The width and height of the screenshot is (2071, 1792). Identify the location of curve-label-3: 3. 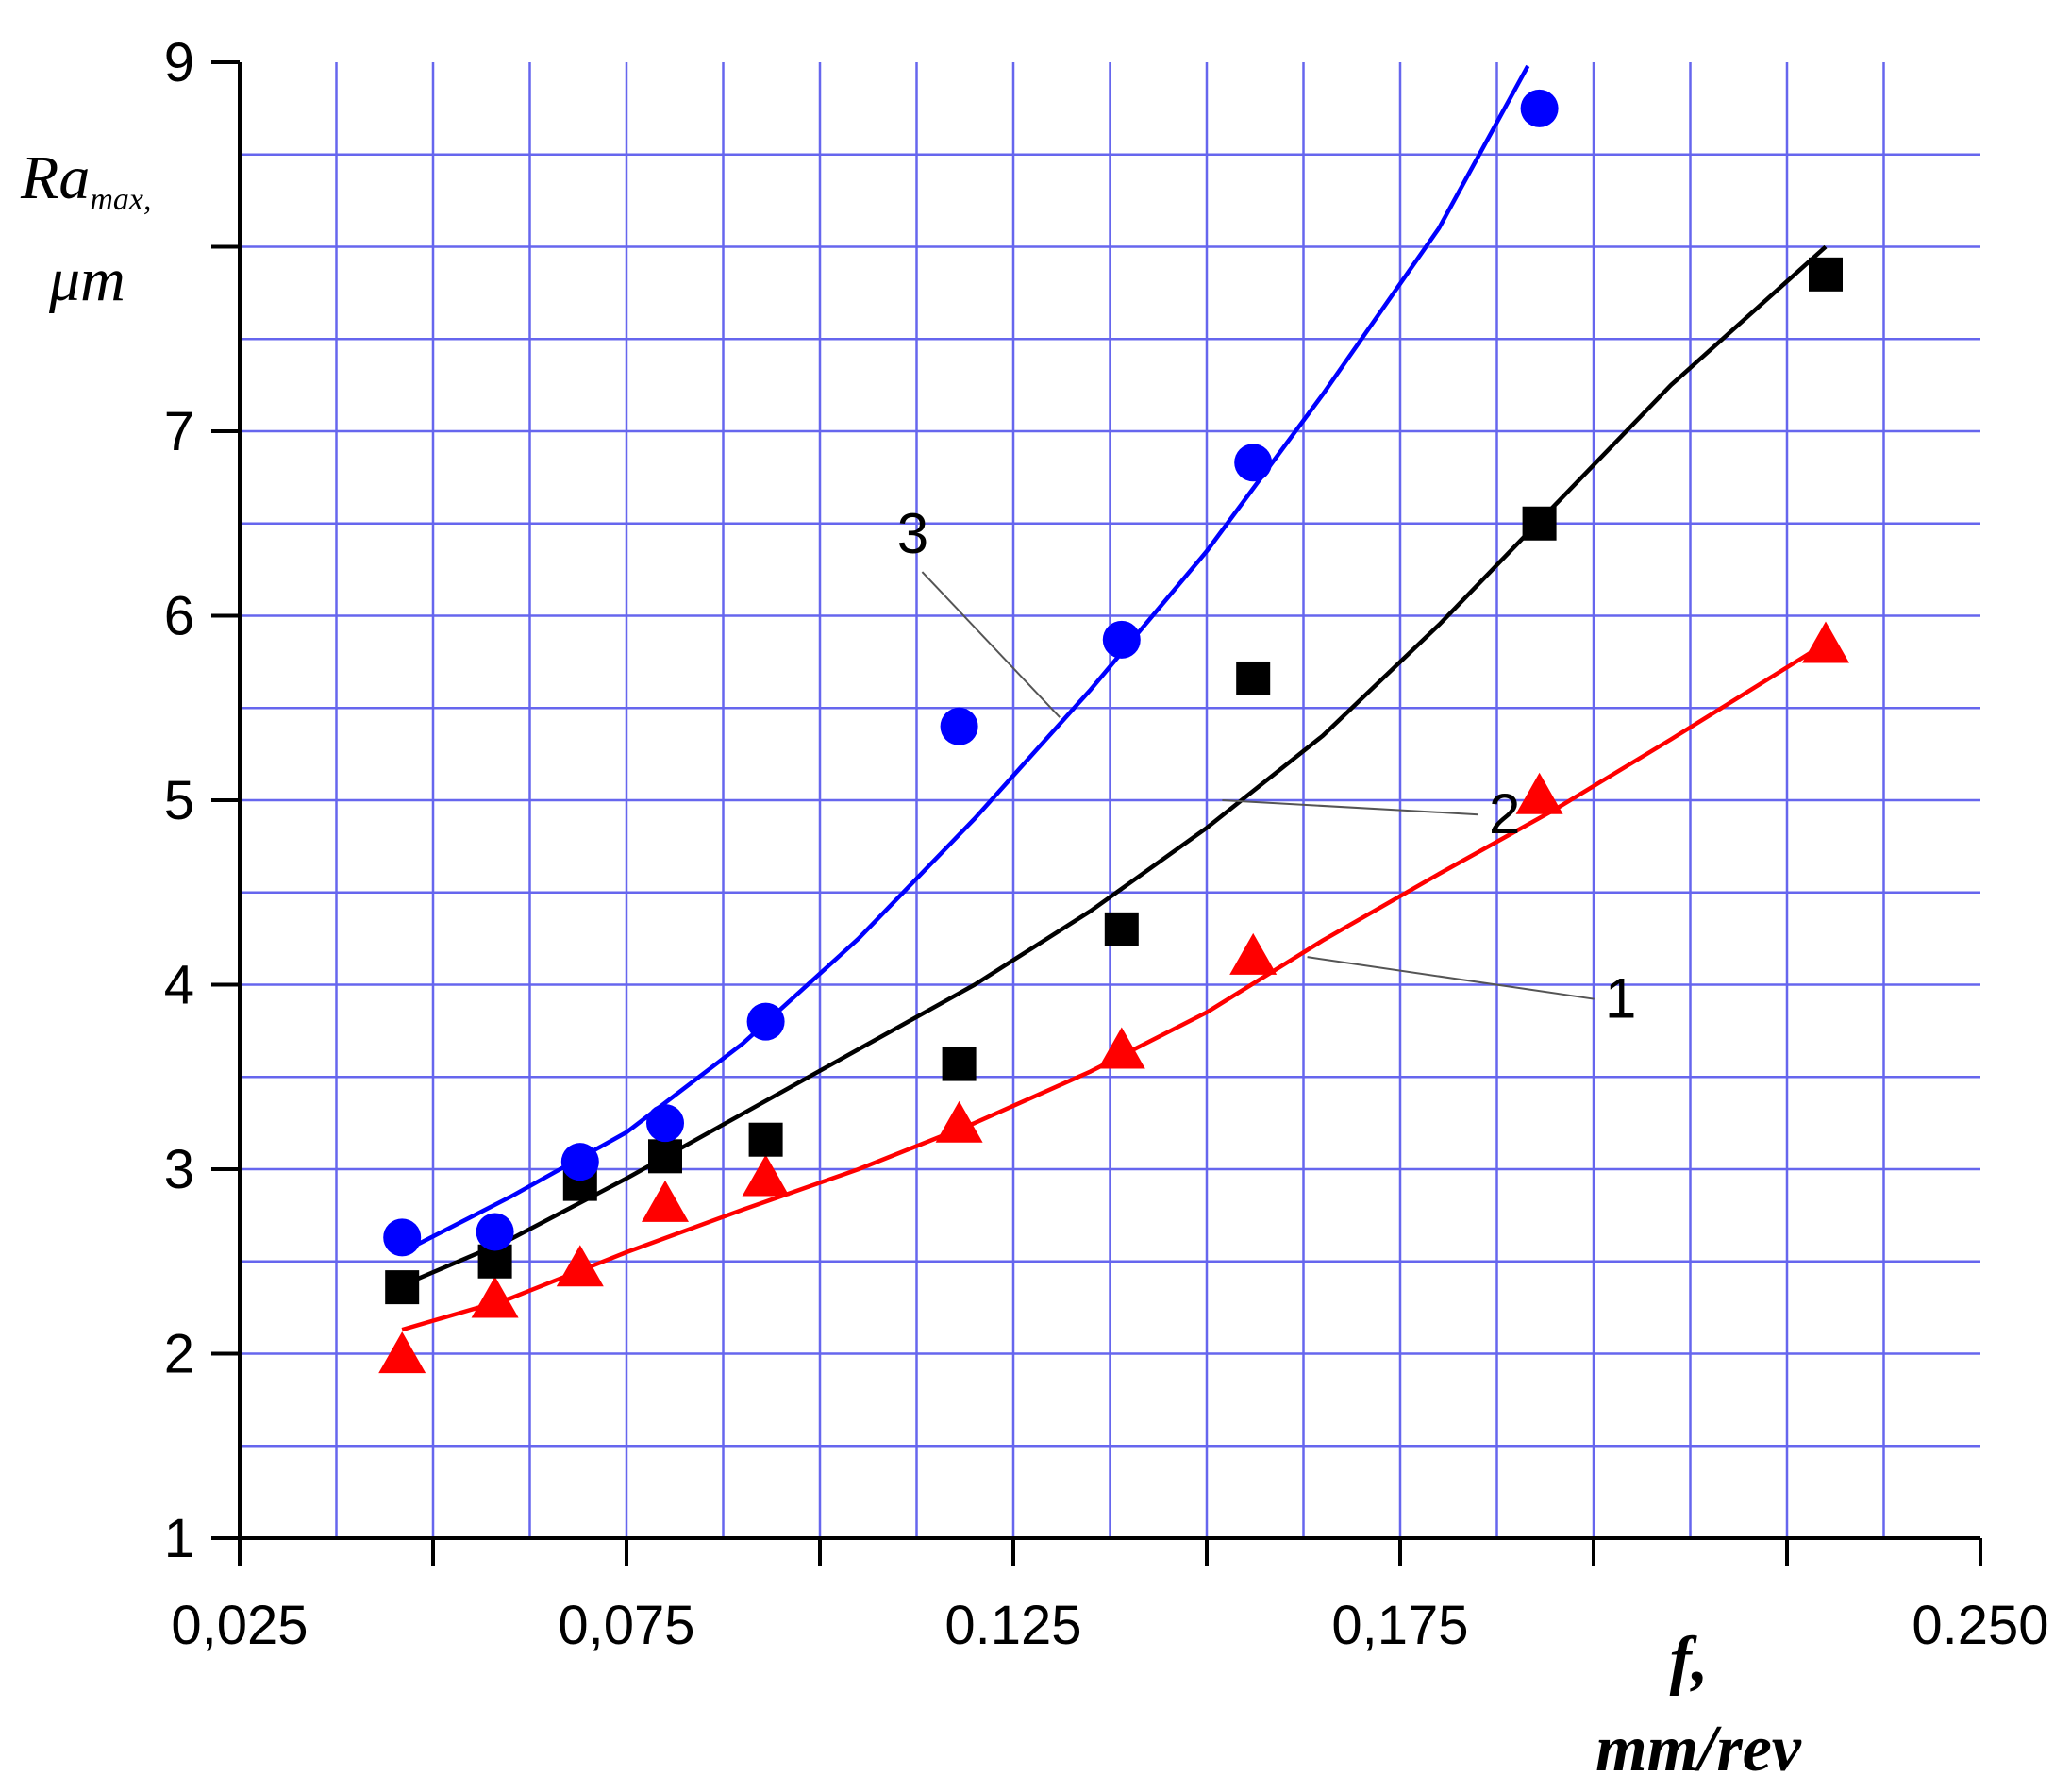
(912, 533).